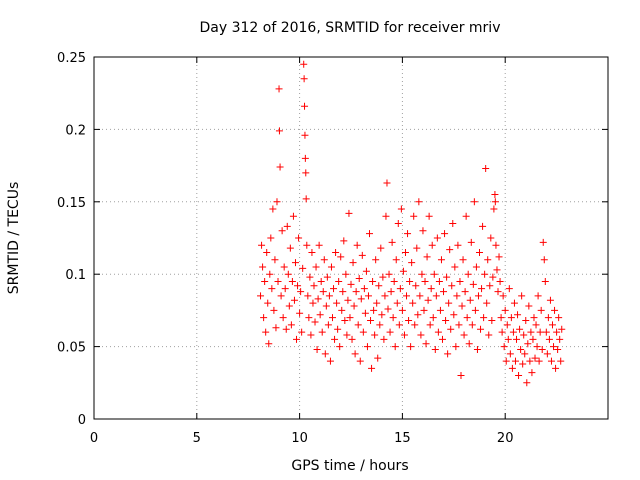  What do you see at coordinates (75, 275) in the screenshot?
I see `y-tick-label: 0.1` at bounding box center [75, 275].